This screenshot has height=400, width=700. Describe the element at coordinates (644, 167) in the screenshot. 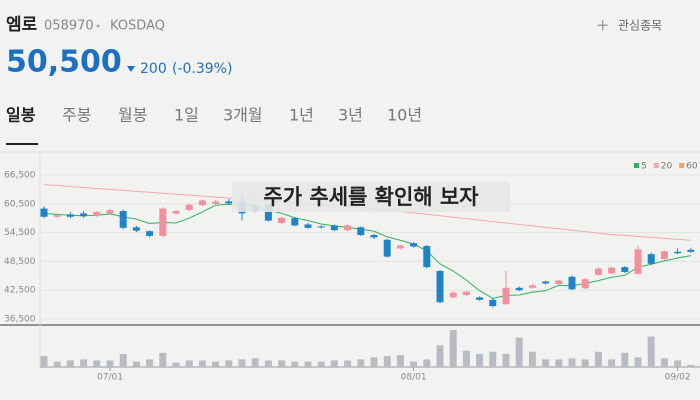

I see `legend-label: 5` at that location.